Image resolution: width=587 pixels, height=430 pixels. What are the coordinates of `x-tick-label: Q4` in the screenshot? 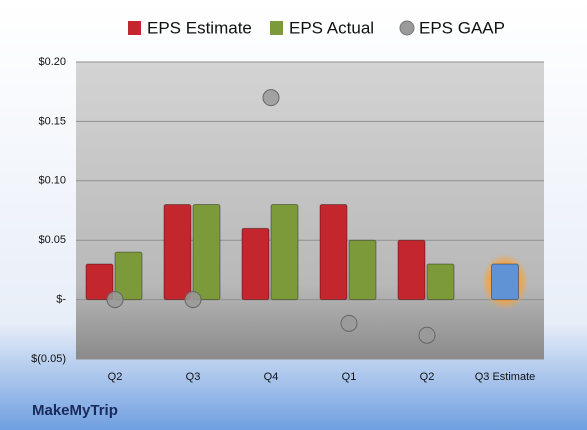 It's located at (271, 377).